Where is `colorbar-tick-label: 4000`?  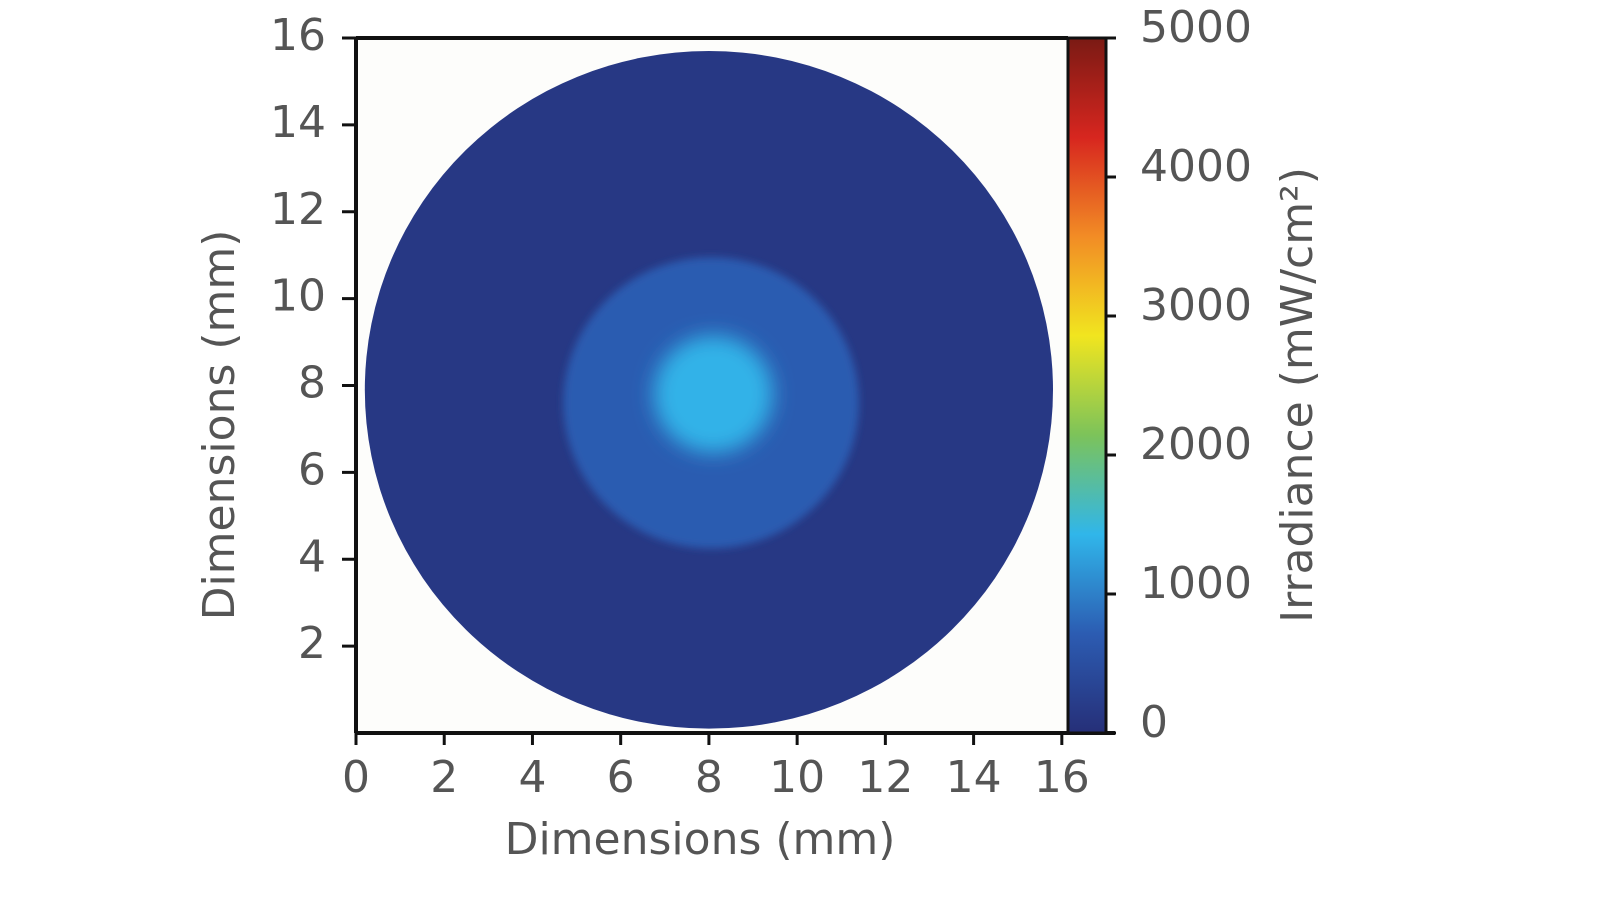
colorbar-tick-label: 4000 is located at coordinates (1196, 166).